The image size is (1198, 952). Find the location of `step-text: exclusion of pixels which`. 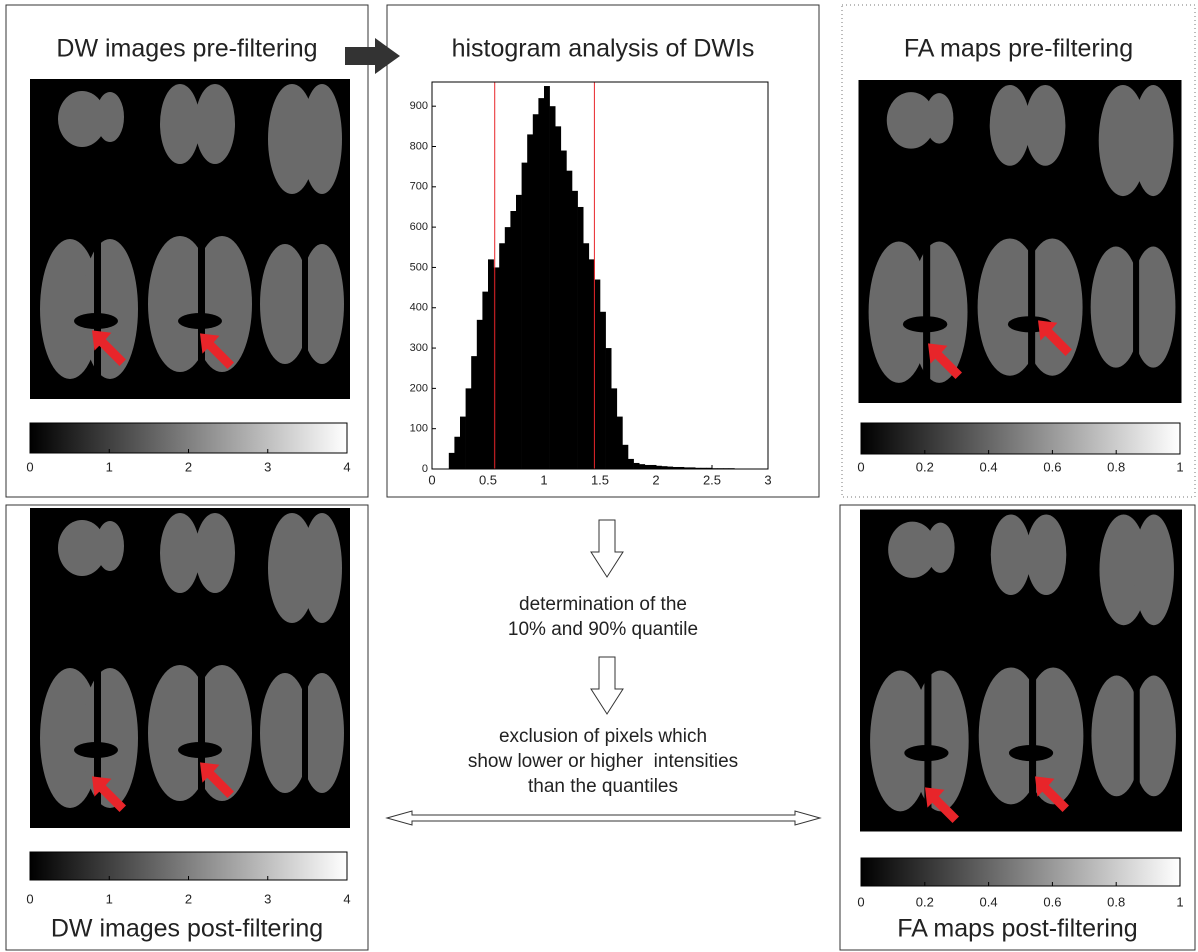

step-text: exclusion of pixels which is located at coordinates (603, 736).